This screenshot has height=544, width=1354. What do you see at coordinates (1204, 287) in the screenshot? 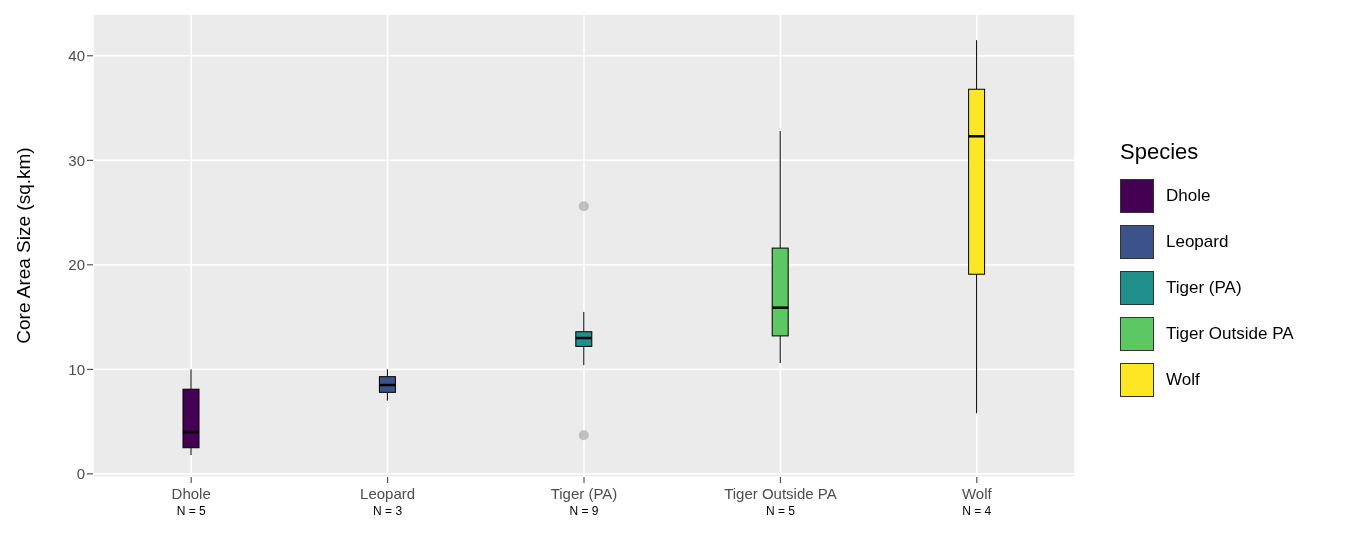
I see `legend-label: Tiger (PA)` at bounding box center [1204, 287].